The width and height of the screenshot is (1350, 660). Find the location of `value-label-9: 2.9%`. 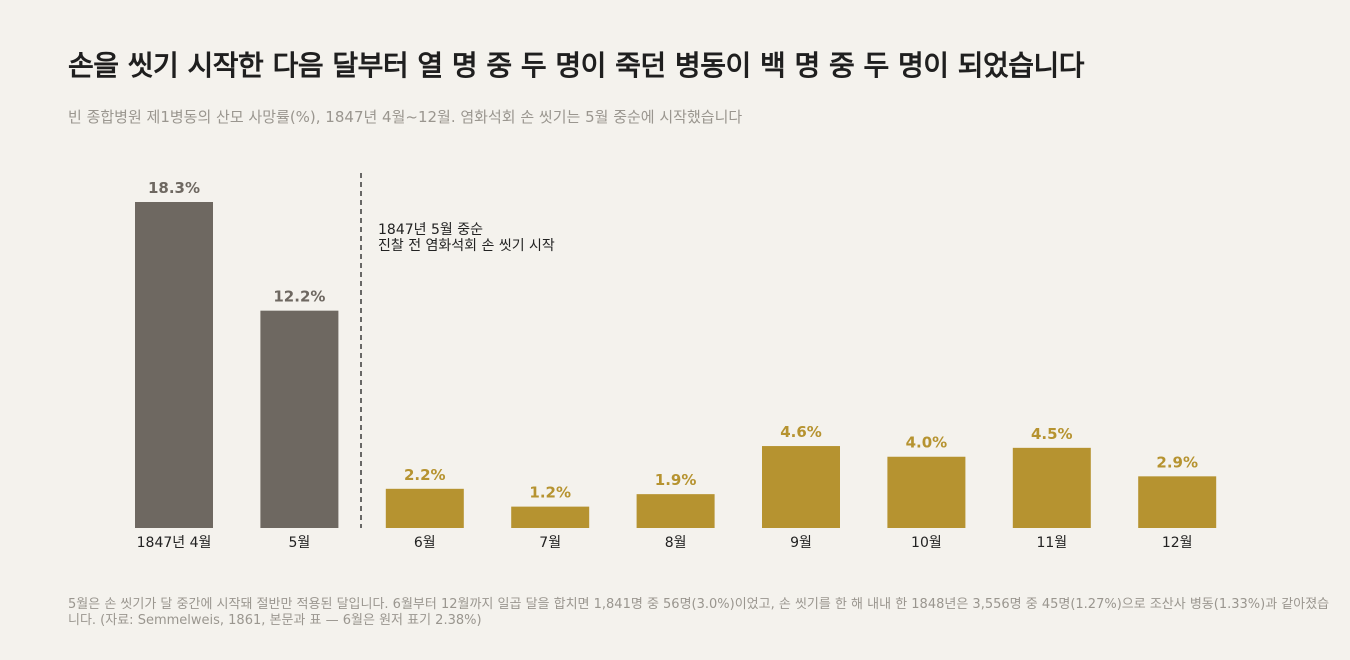

value-label-9: 2.9% is located at coordinates (1177, 462).